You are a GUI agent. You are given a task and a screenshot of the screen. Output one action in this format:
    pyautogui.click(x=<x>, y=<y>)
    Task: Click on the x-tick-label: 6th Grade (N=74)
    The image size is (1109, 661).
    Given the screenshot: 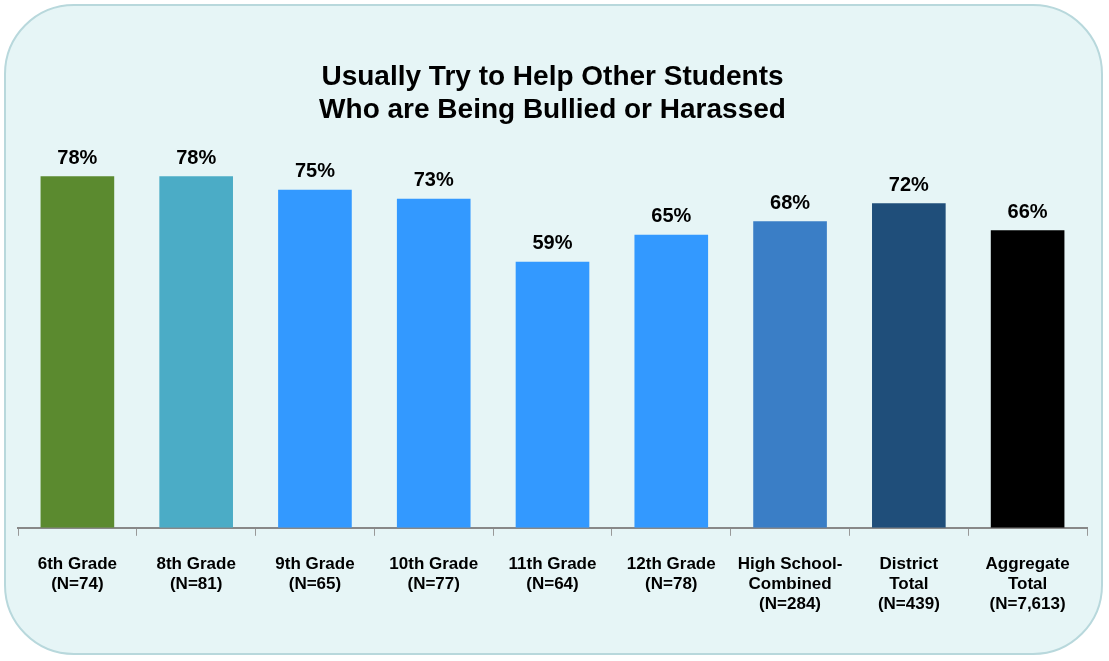 What is the action you would take?
    pyautogui.click(x=77, y=573)
    